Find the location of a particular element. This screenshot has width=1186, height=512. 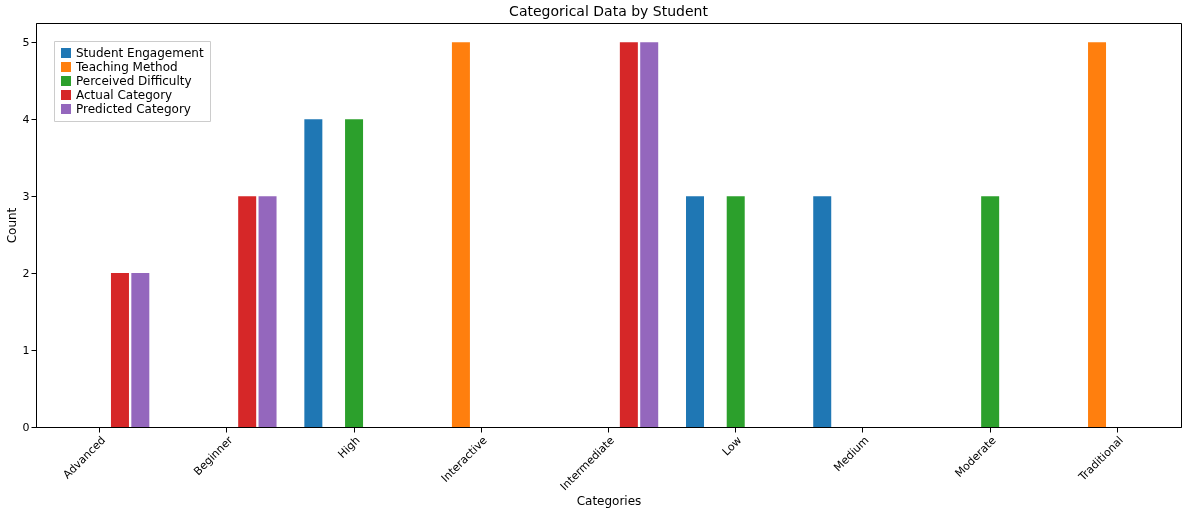

legend-label: Student Engagement is located at coordinates (140, 53).